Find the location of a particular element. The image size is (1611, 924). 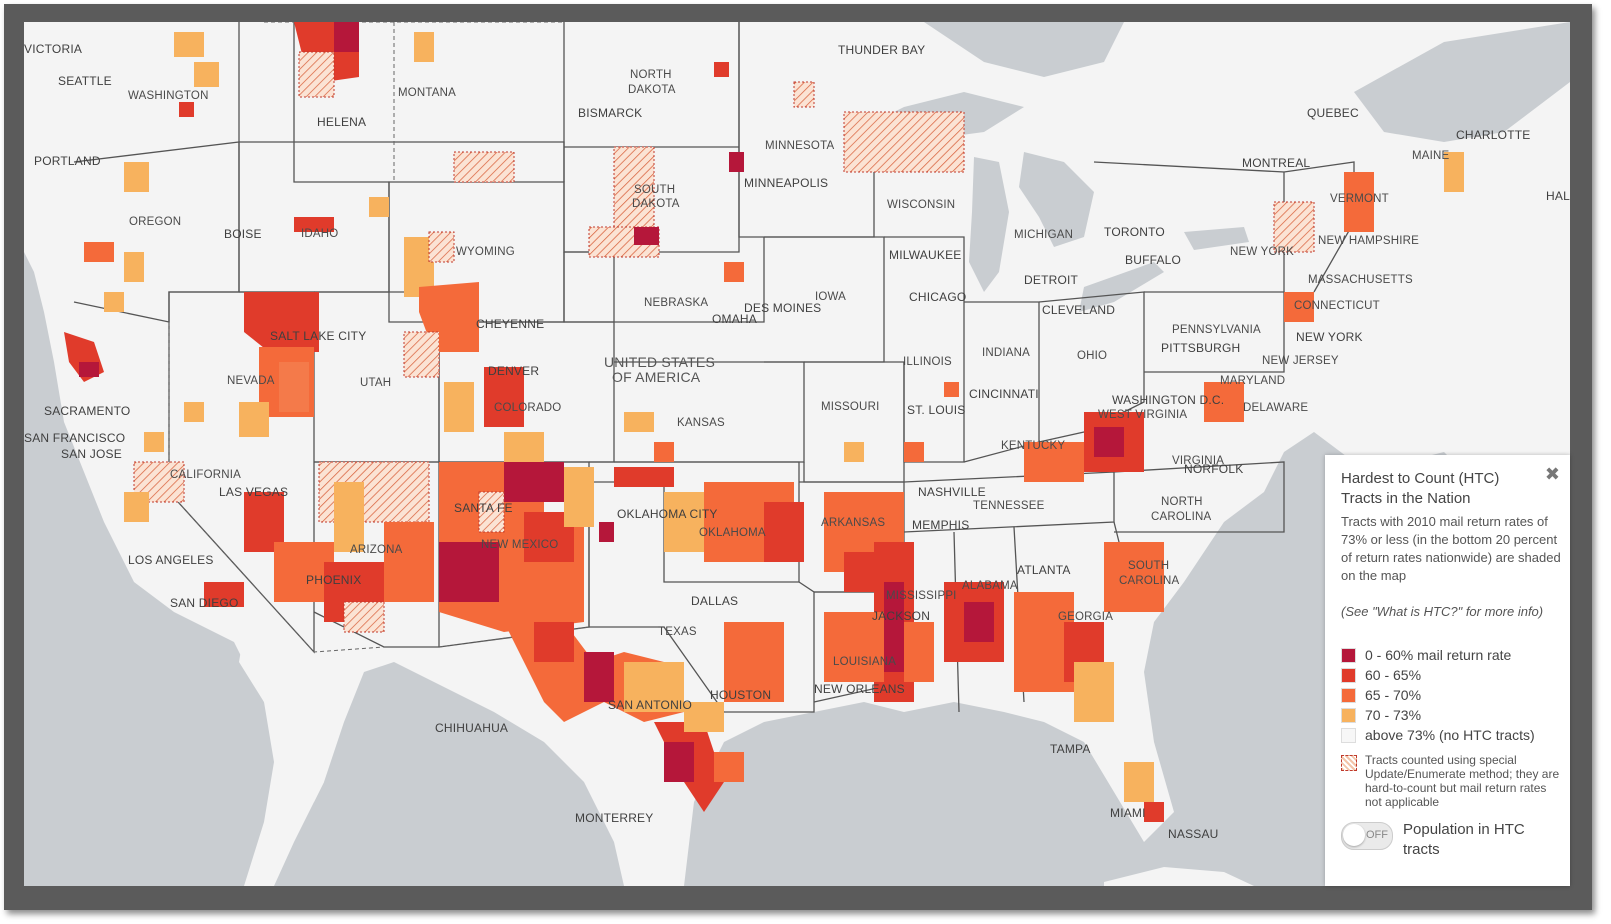

state-label: INDIANA is located at coordinates (1006, 353).